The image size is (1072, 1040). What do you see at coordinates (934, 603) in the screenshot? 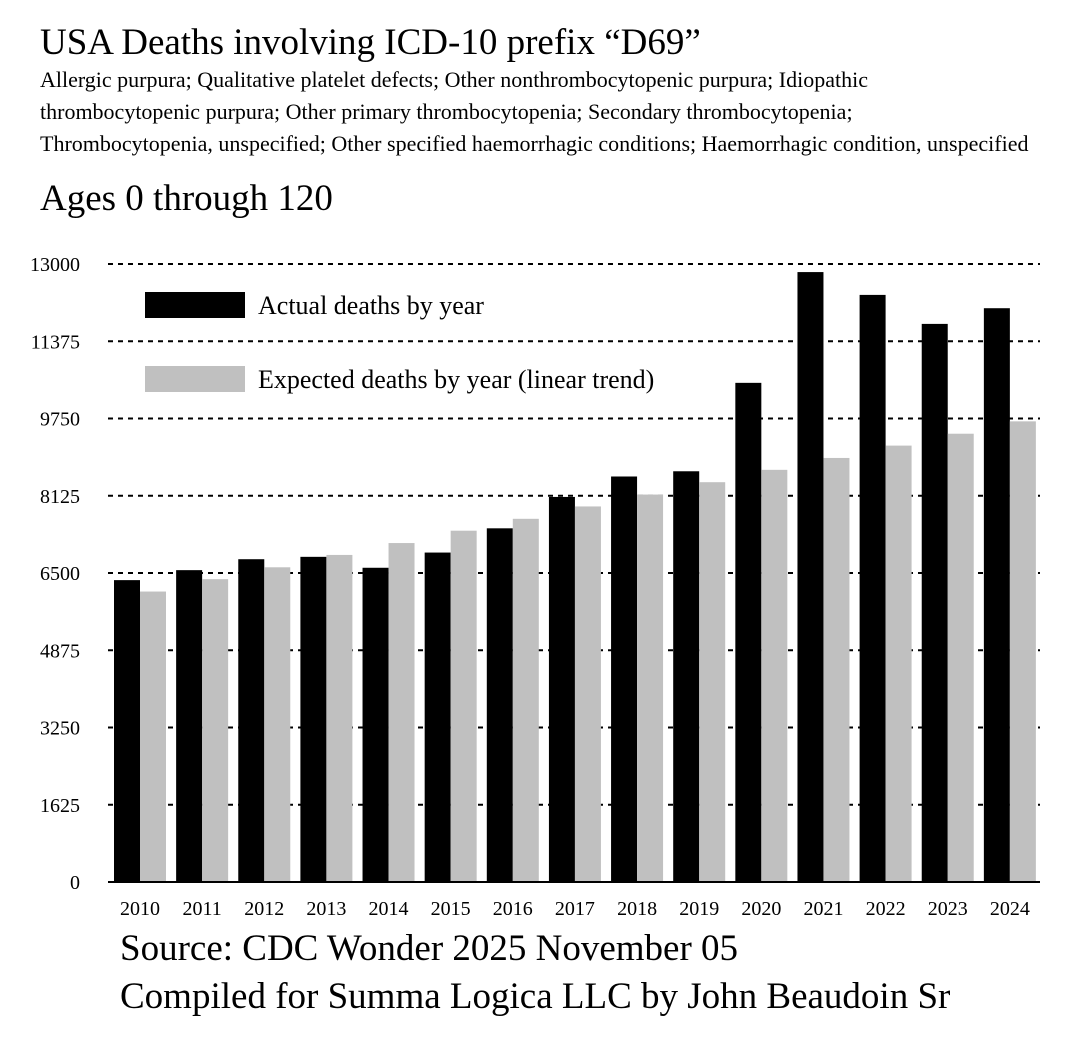
I see `bar-actual-2023` at bounding box center [934, 603].